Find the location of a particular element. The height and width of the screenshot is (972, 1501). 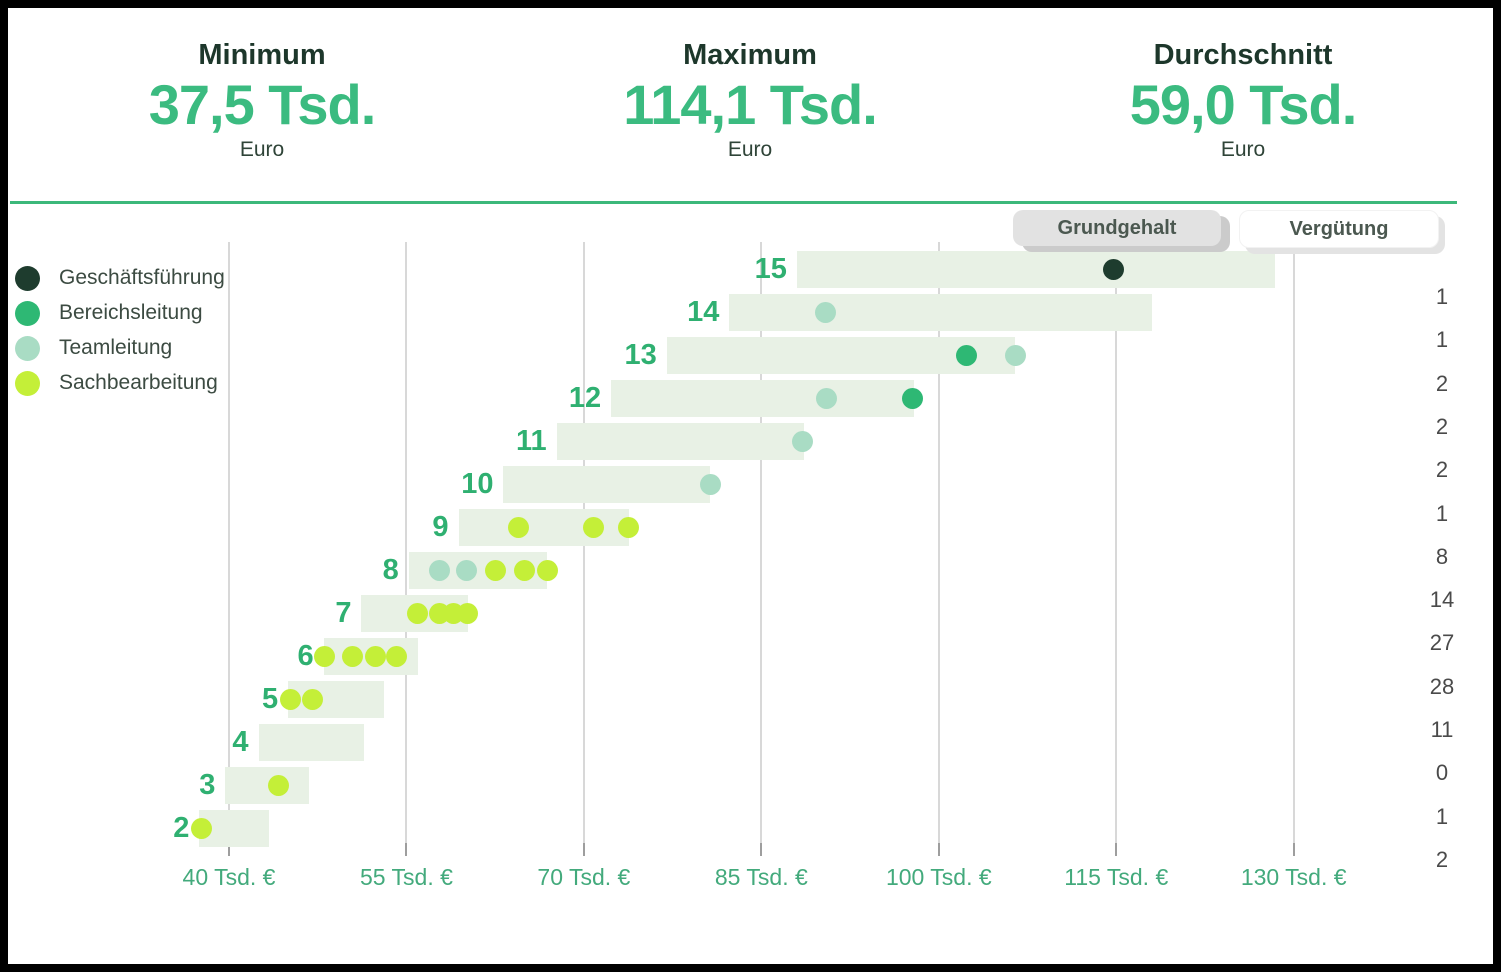

legend-item-4: Sachbearbeitung is located at coordinates (116, 383).